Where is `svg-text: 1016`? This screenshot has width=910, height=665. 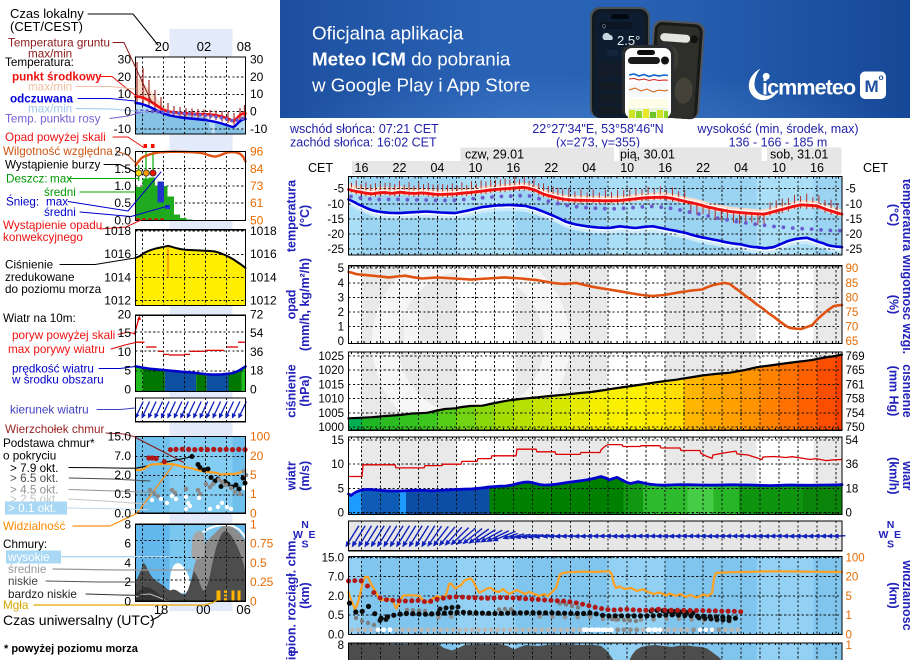 svg-text: 1016 is located at coordinates (117, 254).